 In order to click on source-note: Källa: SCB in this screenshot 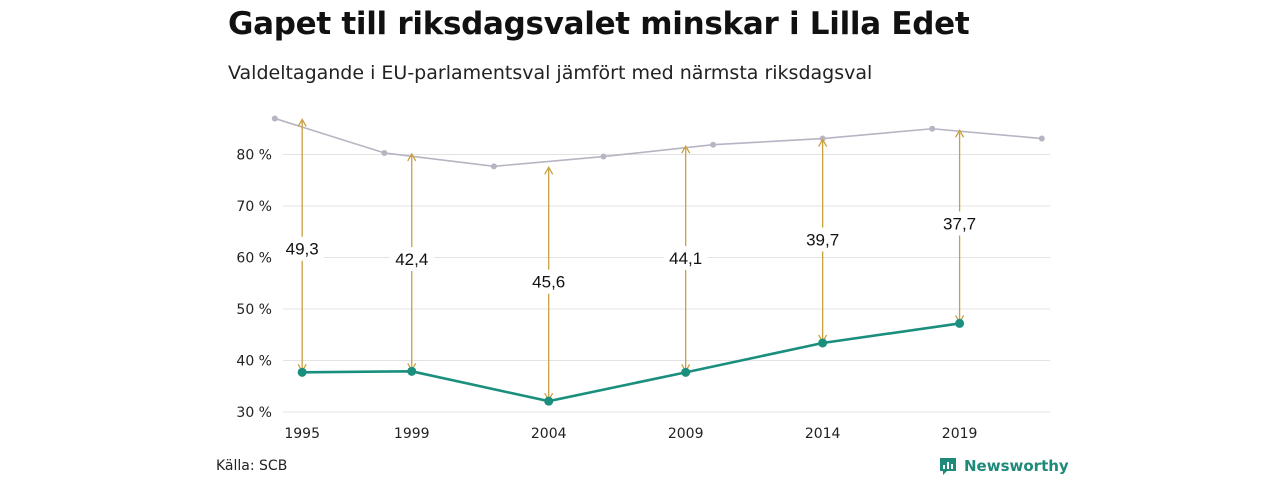, I will do `click(252, 466)`.